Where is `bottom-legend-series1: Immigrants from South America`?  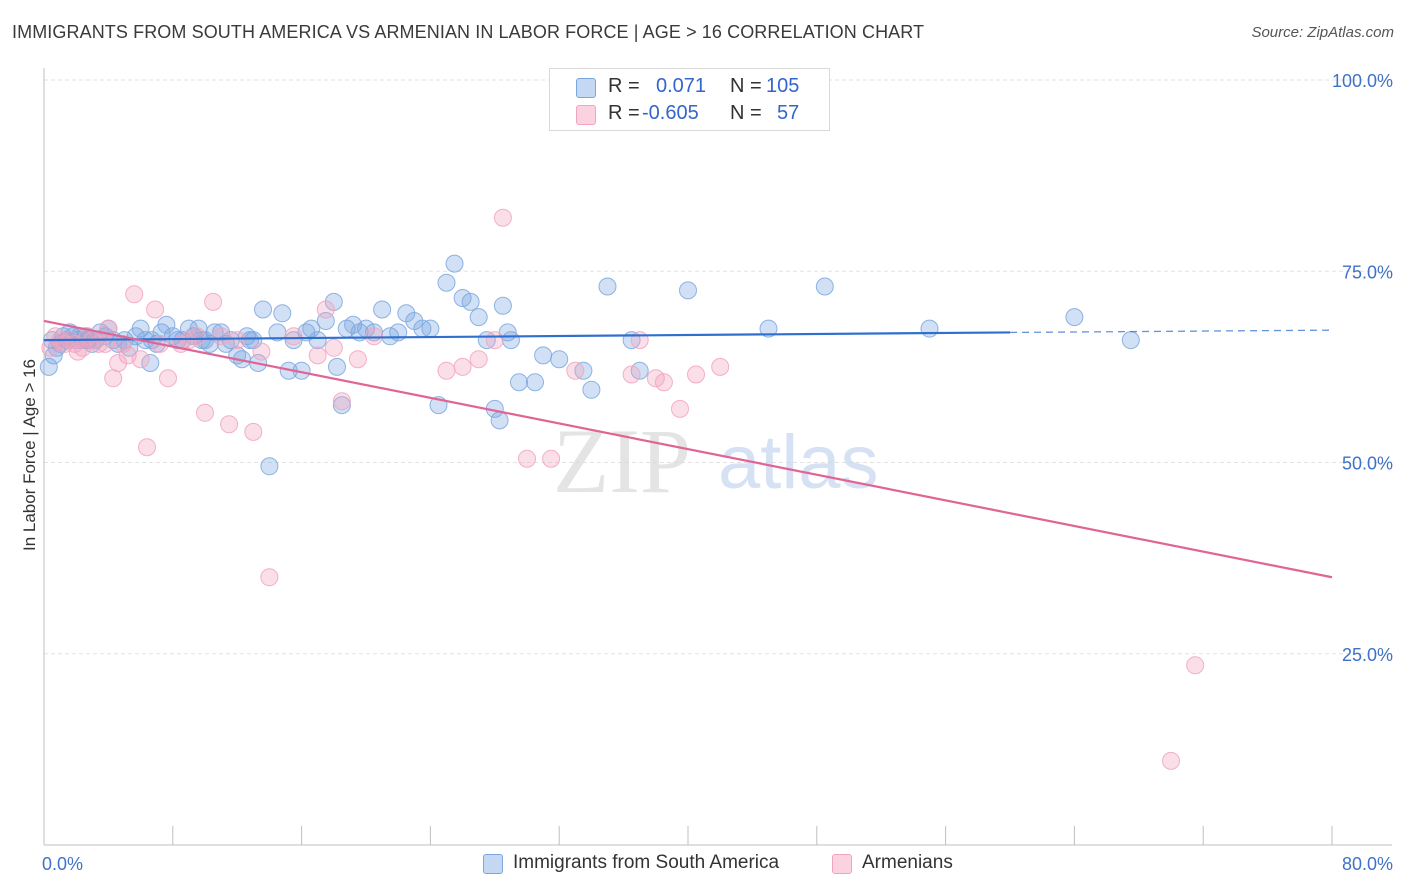
bottom-legend-series1: Immigrants from South America is located at coordinates (646, 862).